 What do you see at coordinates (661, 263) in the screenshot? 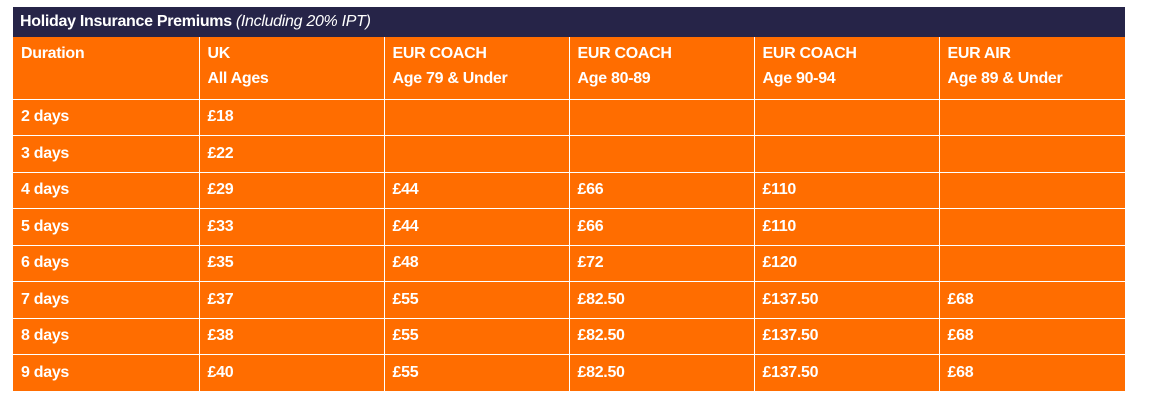
I see `premium-cell: £72` at bounding box center [661, 263].